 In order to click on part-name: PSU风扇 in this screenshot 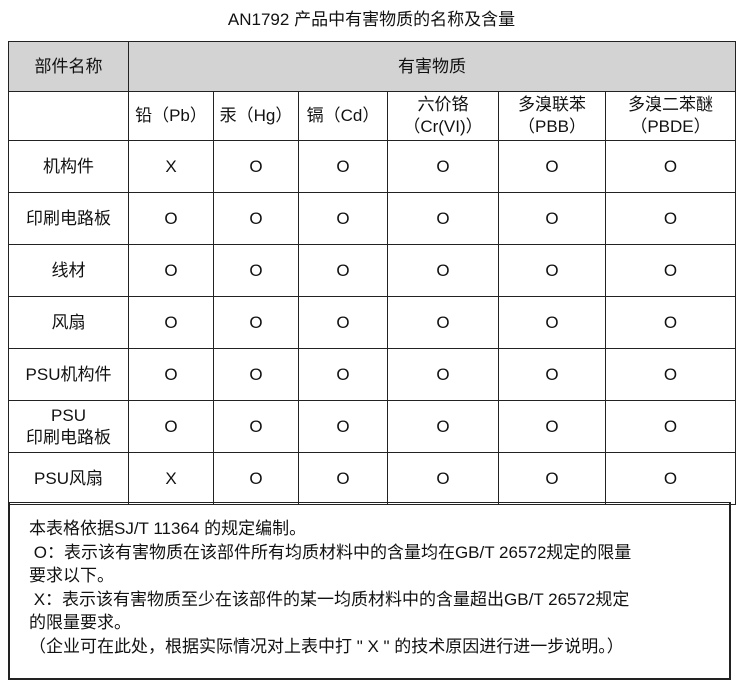, I will do `click(68, 478)`.